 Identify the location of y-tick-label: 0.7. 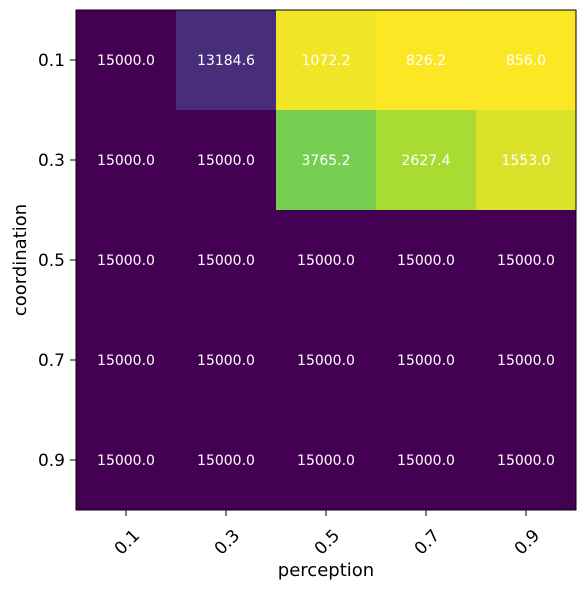
(51, 361).